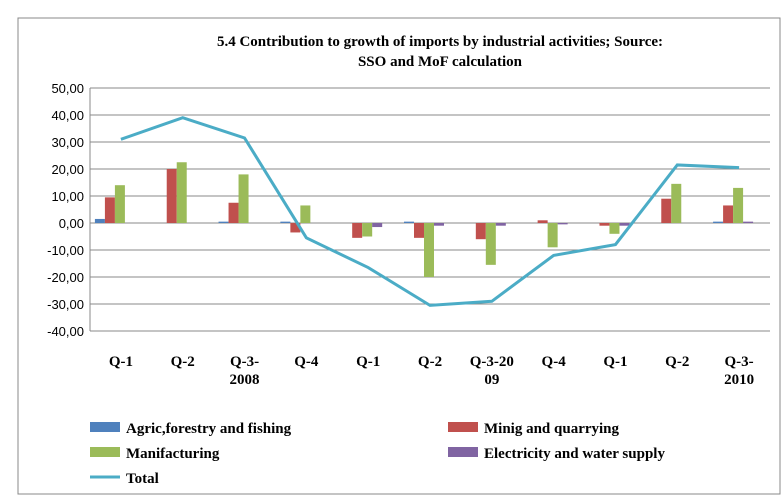 The width and height of the screenshot is (784, 500). I want to click on y-tick-label: -20,00, so click(65, 277).